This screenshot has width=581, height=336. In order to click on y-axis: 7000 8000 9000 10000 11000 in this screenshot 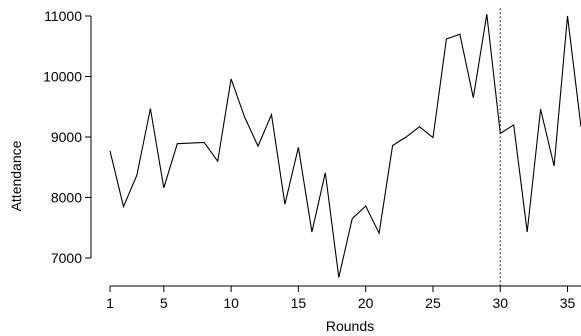, I will do `click(67, 137)`.